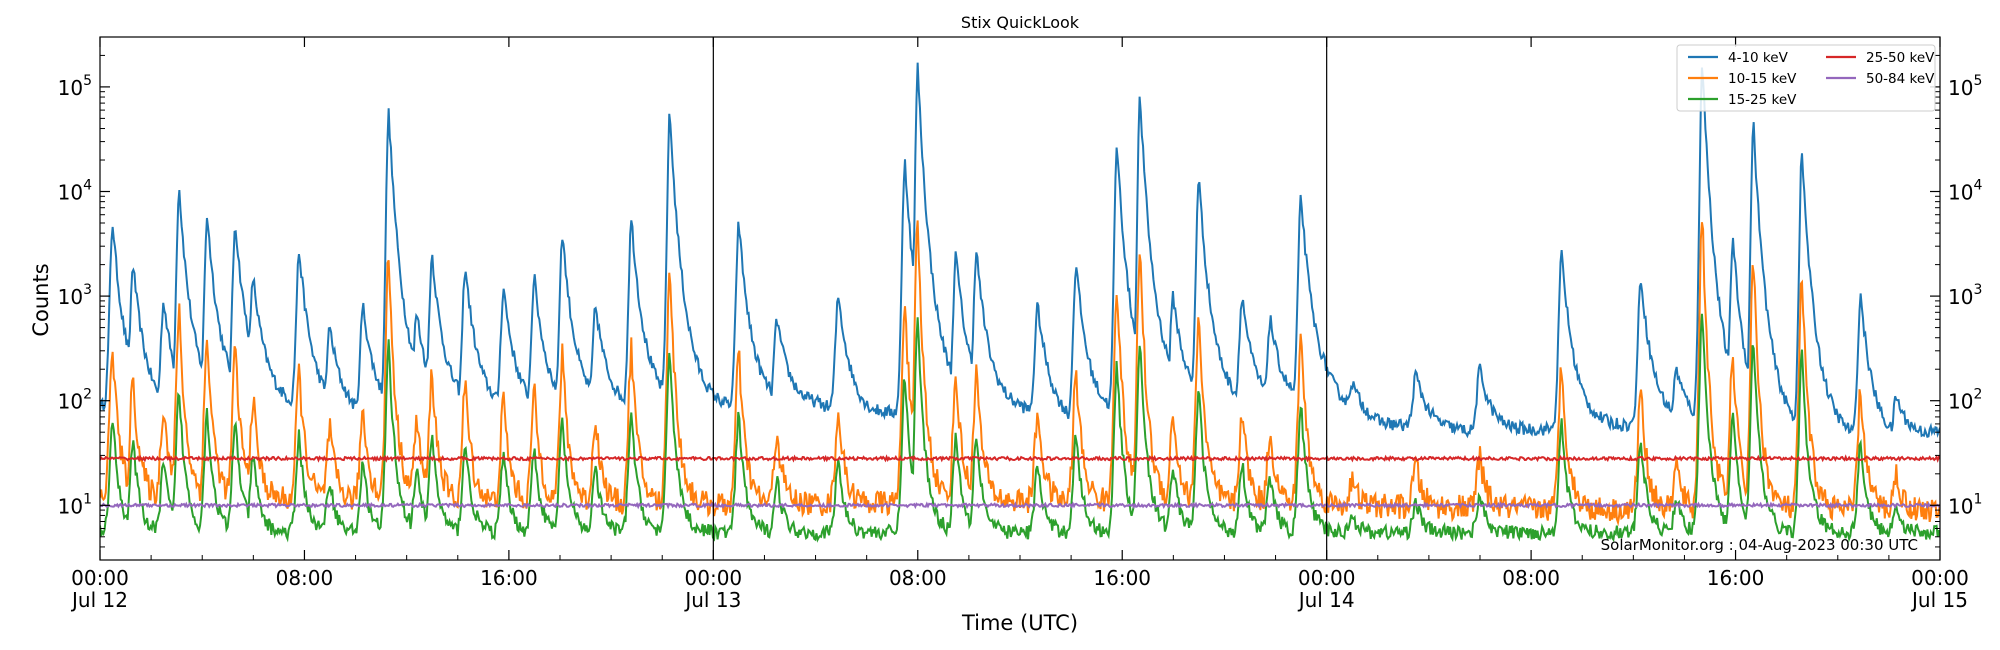 This screenshot has width=2000, height=650. Describe the element at coordinates (1759, 545) in the screenshot. I see `source-annotation: SolarMonitor.org : 04-Aug-2023 00:30 UTC` at that location.